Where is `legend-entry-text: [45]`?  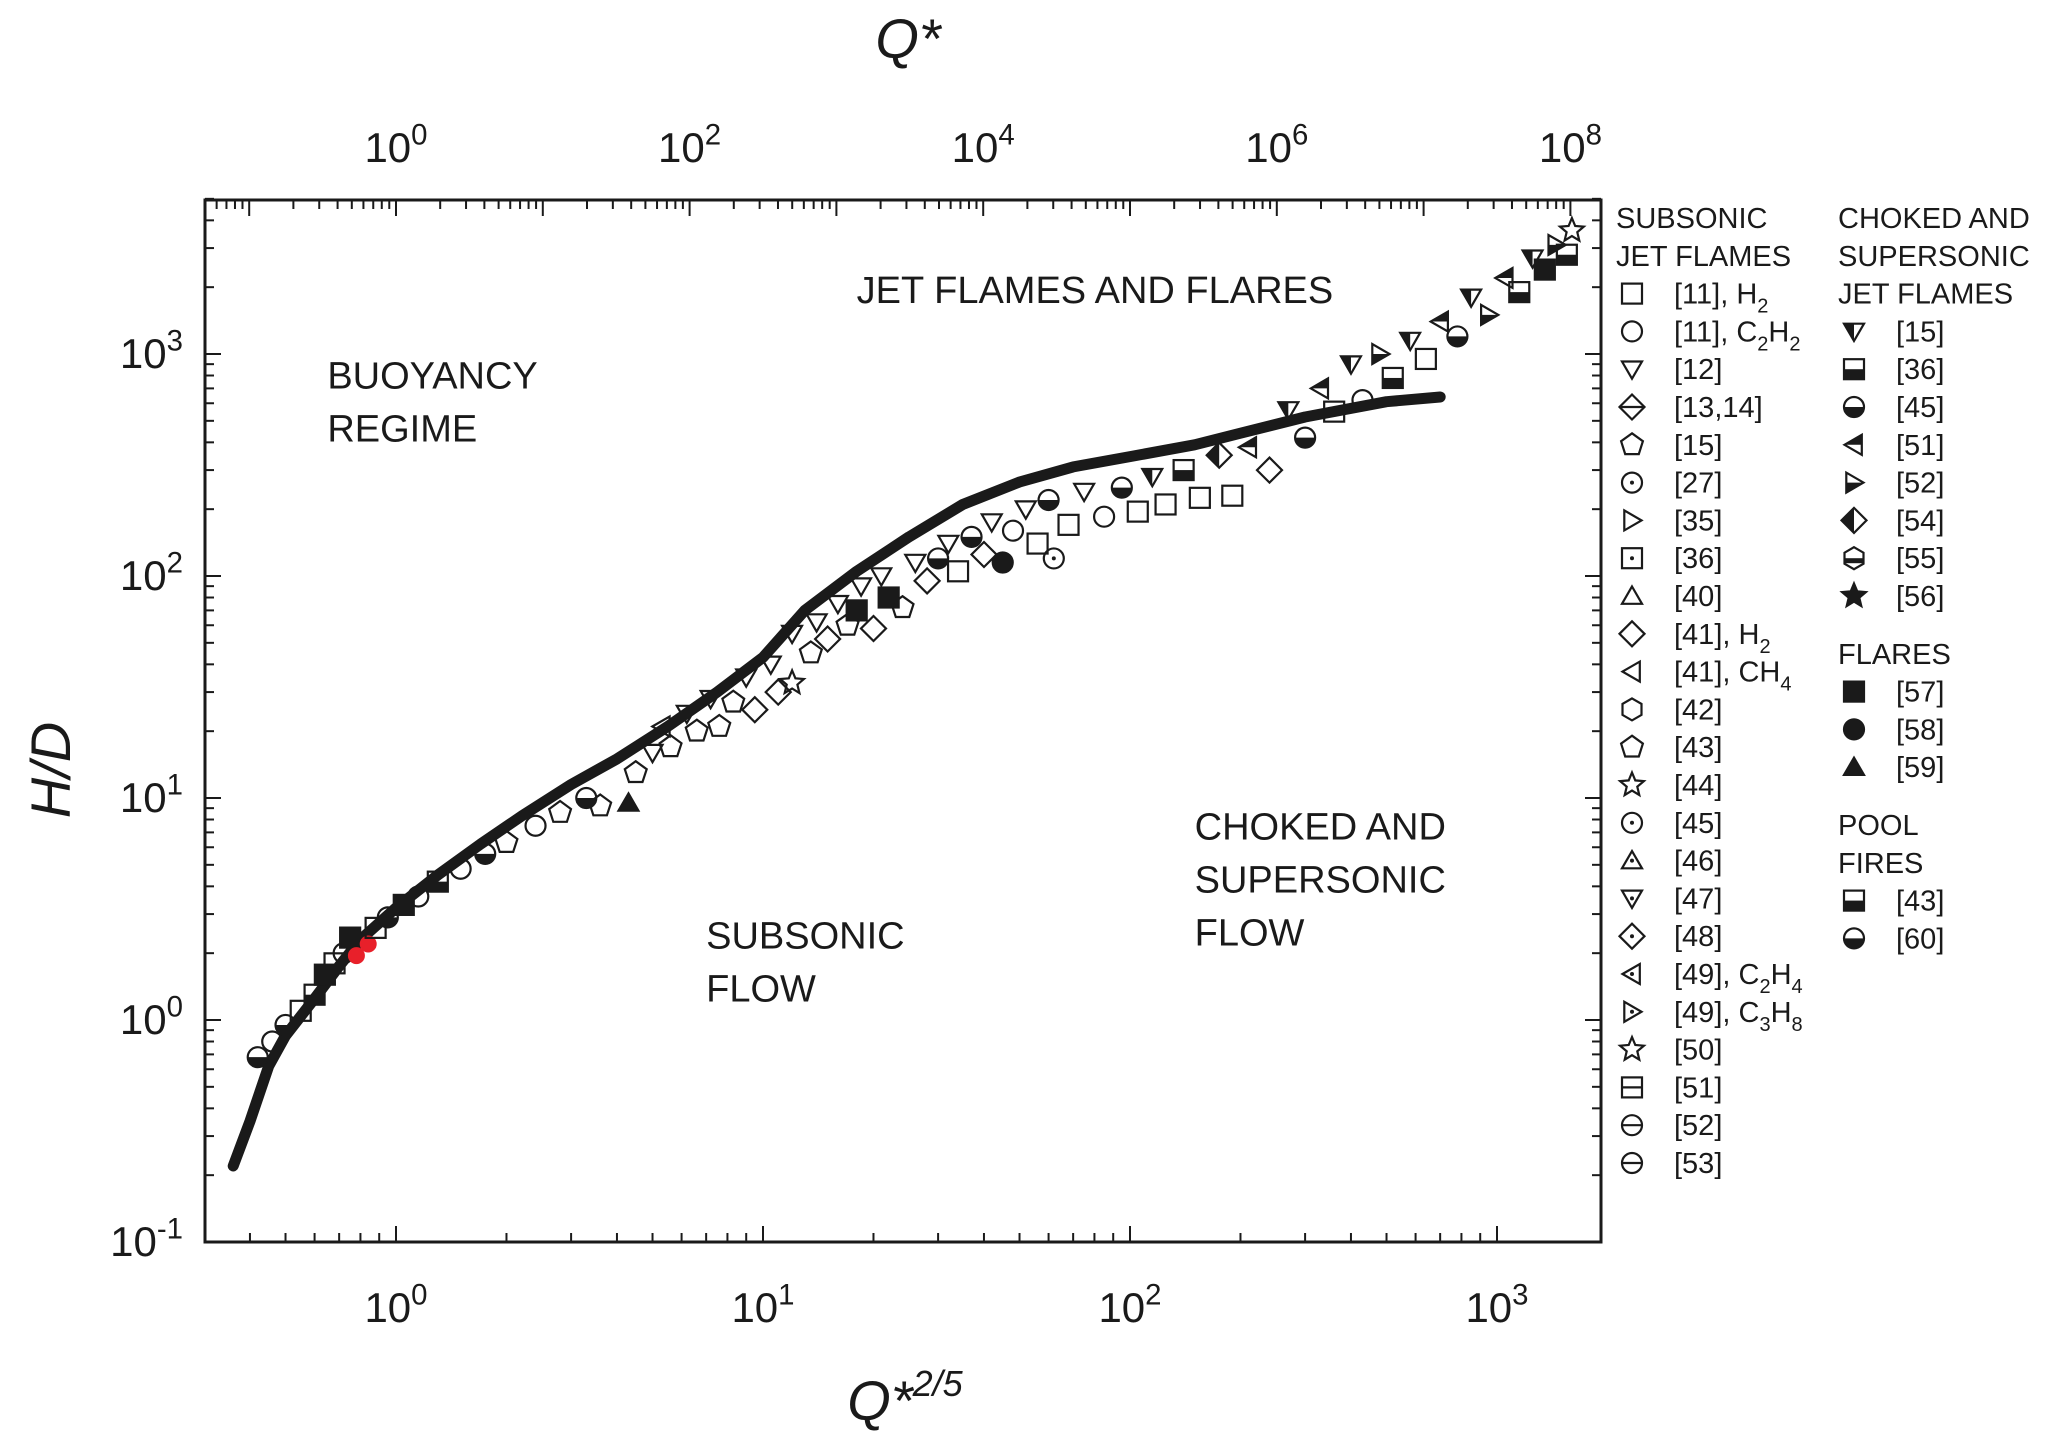
legend-entry-text: [45] is located at coordinates (1920, 408).